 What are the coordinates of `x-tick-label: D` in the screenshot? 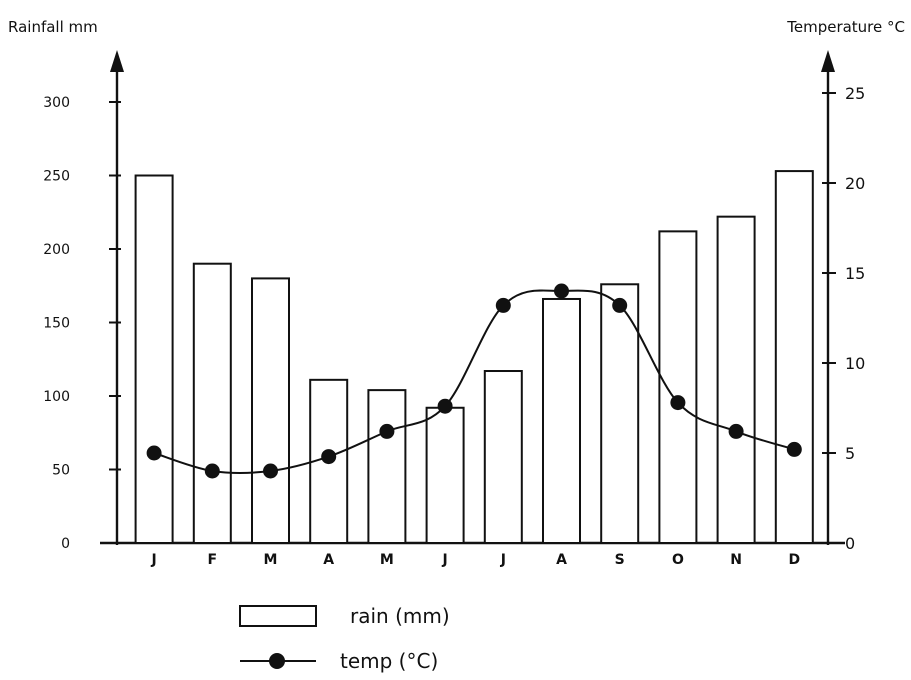 It's located at (794, 560).